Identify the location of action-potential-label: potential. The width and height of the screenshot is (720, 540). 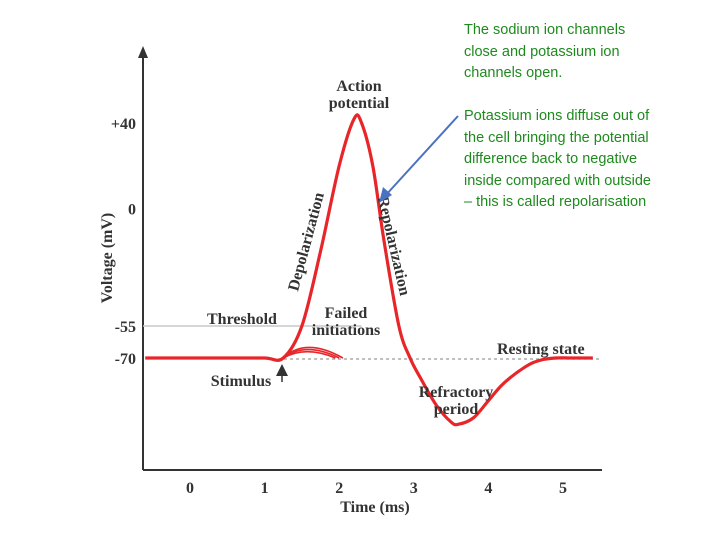
(359, 103).